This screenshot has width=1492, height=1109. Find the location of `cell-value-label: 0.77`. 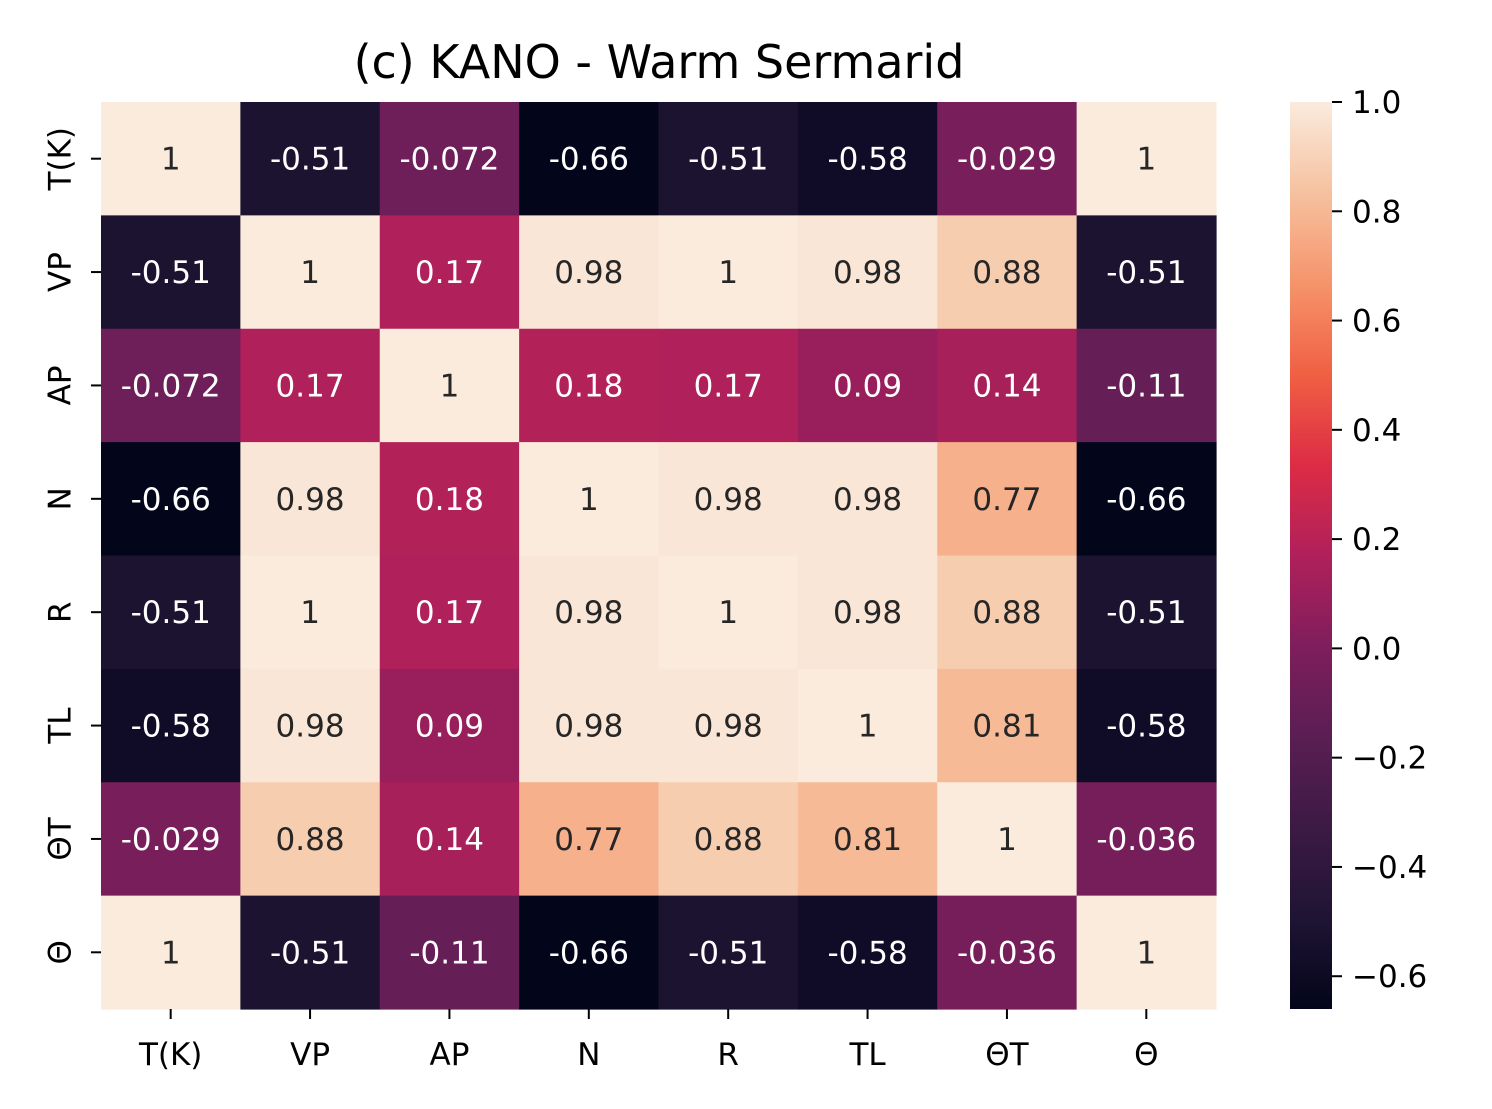

cell-value-label: 0.77 is located at coordinates (1006, 500).